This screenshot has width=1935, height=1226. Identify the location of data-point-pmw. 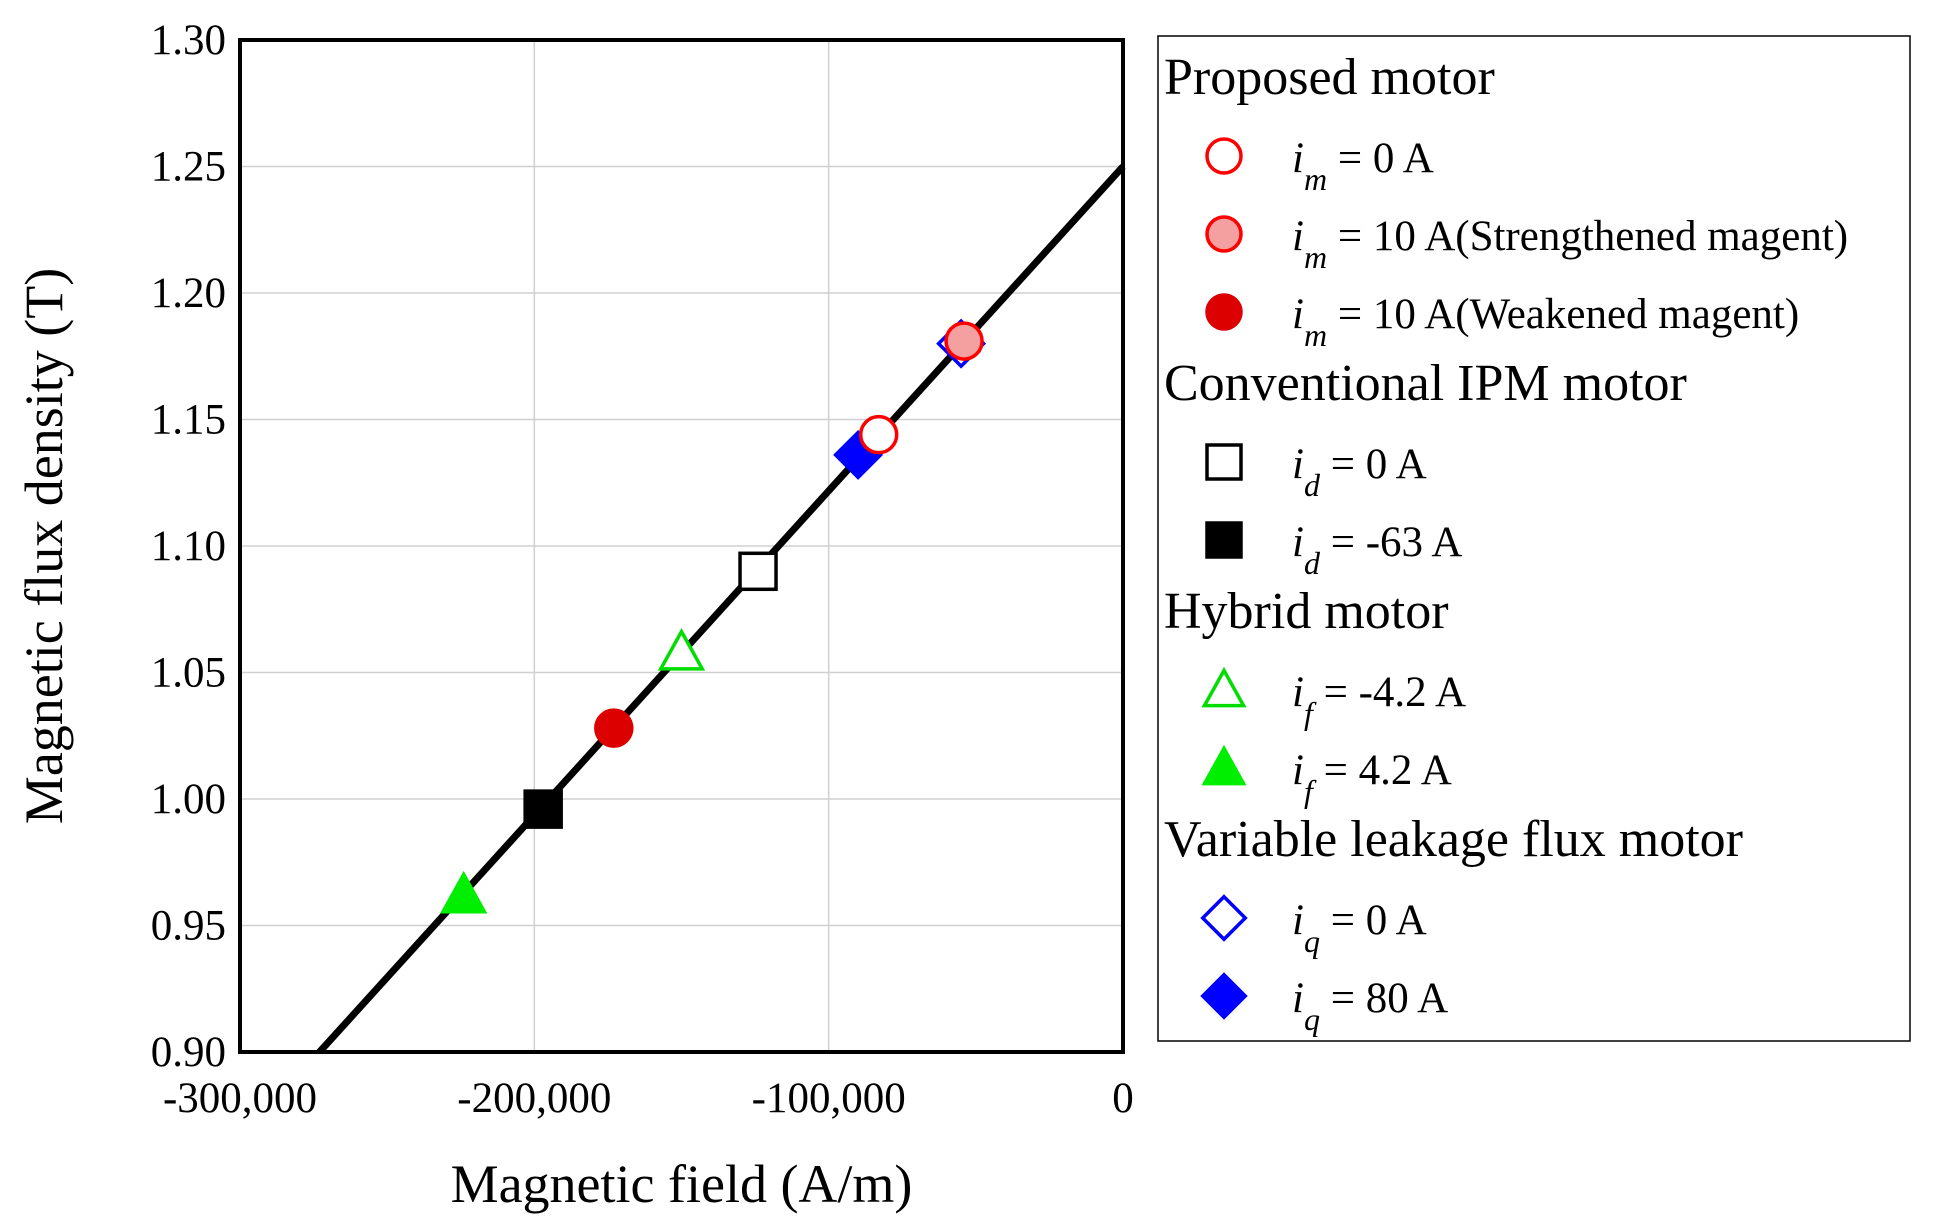
(614, 728).